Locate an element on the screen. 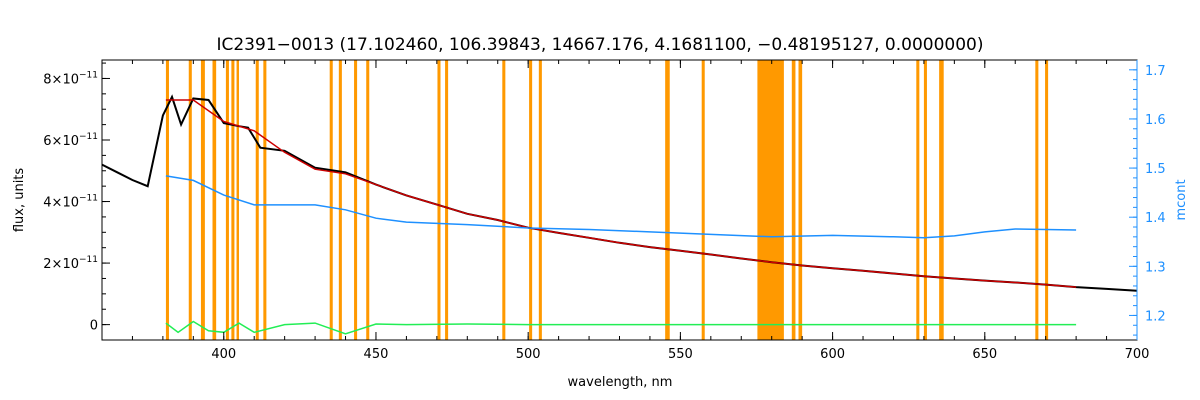 The width and height of the screenshot is (1200, 400). x-tick-label: 650 is located at coordinates (984, 354).